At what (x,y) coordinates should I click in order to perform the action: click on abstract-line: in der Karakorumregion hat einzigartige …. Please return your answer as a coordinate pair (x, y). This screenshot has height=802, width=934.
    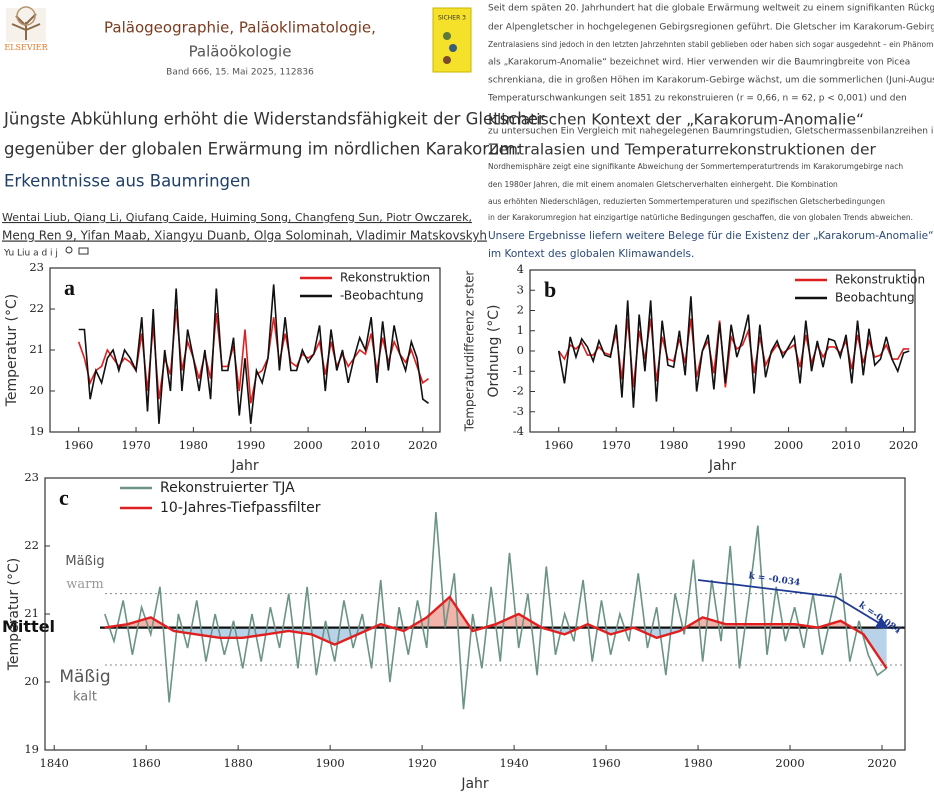
    Looking at the image, I should click on (700, 217).